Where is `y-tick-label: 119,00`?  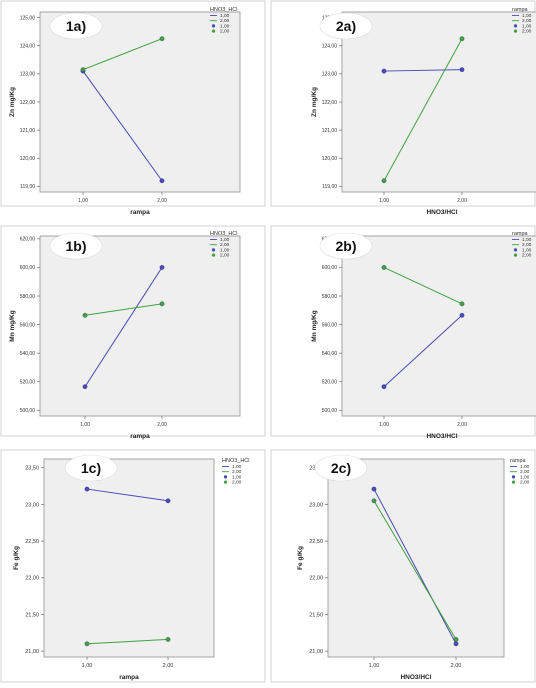 y-tick-label: 119,00 is located at coordinates (27, 187).